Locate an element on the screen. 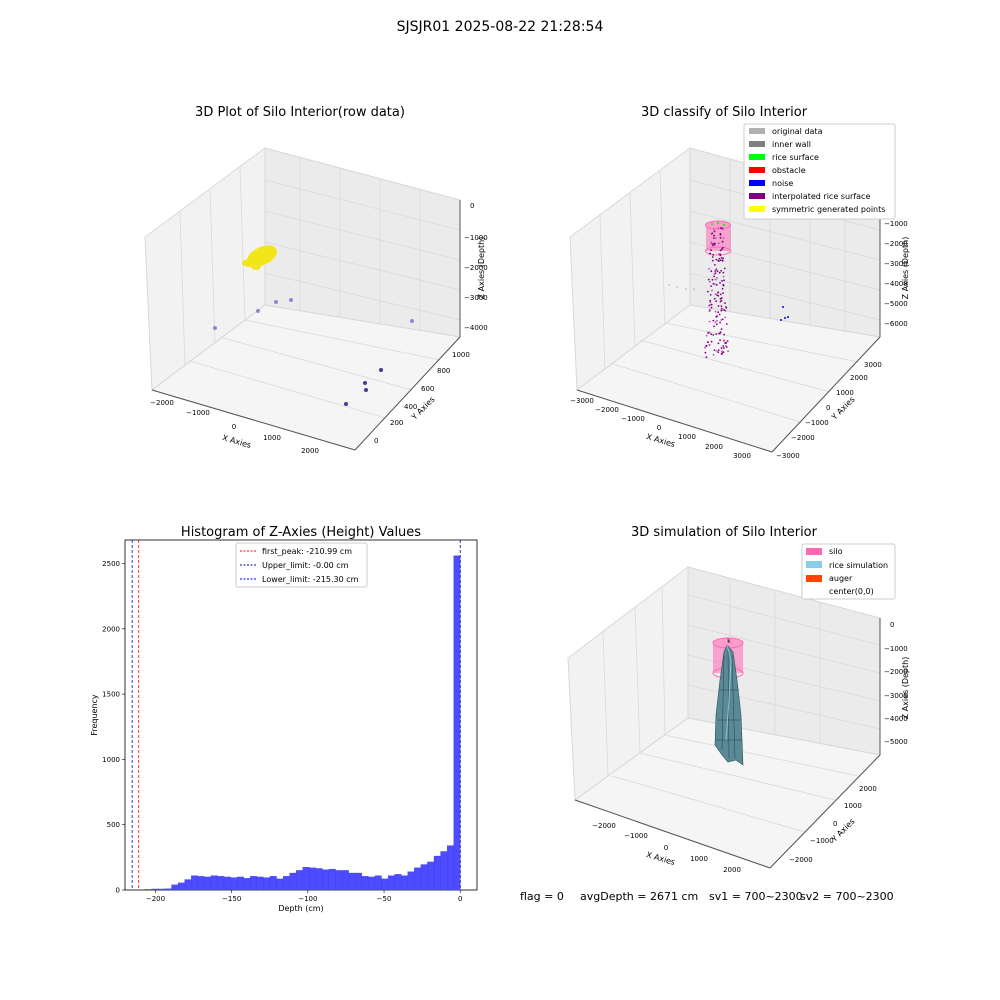  hist-x-ticks: −200 −150 −100 −50 0 is located at coordinates (304, 896).